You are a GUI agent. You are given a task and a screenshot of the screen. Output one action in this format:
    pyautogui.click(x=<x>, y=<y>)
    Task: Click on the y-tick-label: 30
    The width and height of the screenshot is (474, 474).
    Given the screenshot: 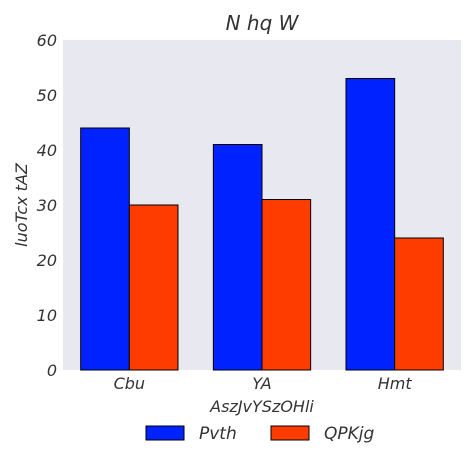 What is the action you would take?
    pyautogui.click(x=47, y=205)
    